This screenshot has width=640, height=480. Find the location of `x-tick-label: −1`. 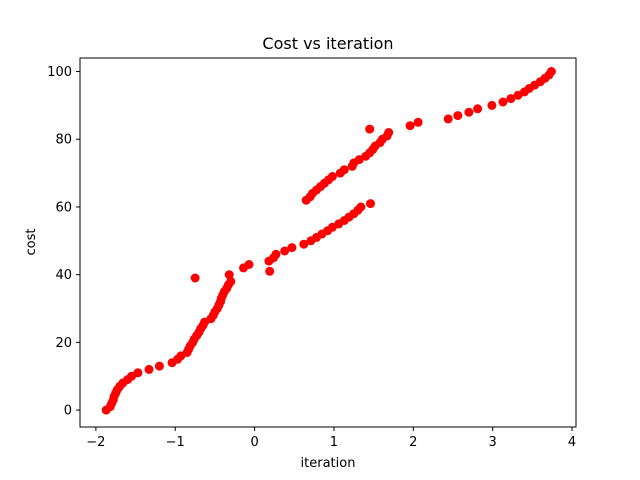

x-tick-label: −1 is located at coordinates (175, 442).